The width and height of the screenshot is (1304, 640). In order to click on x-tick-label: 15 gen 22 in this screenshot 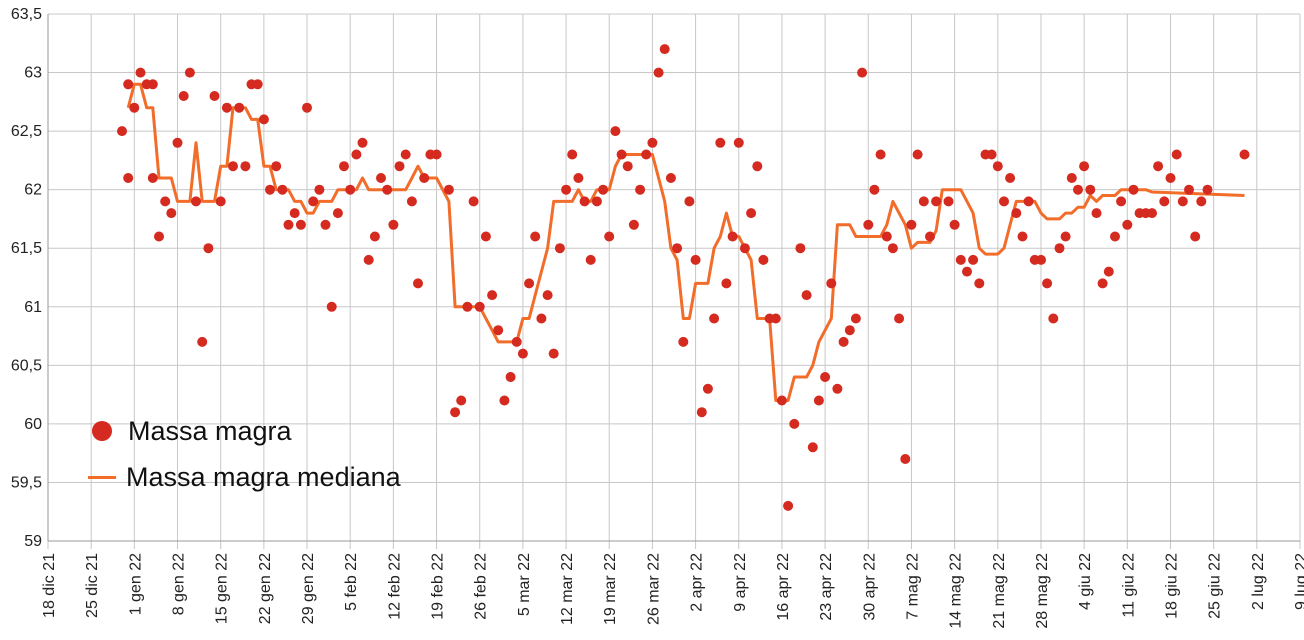, I will do `click(222, 588)`.